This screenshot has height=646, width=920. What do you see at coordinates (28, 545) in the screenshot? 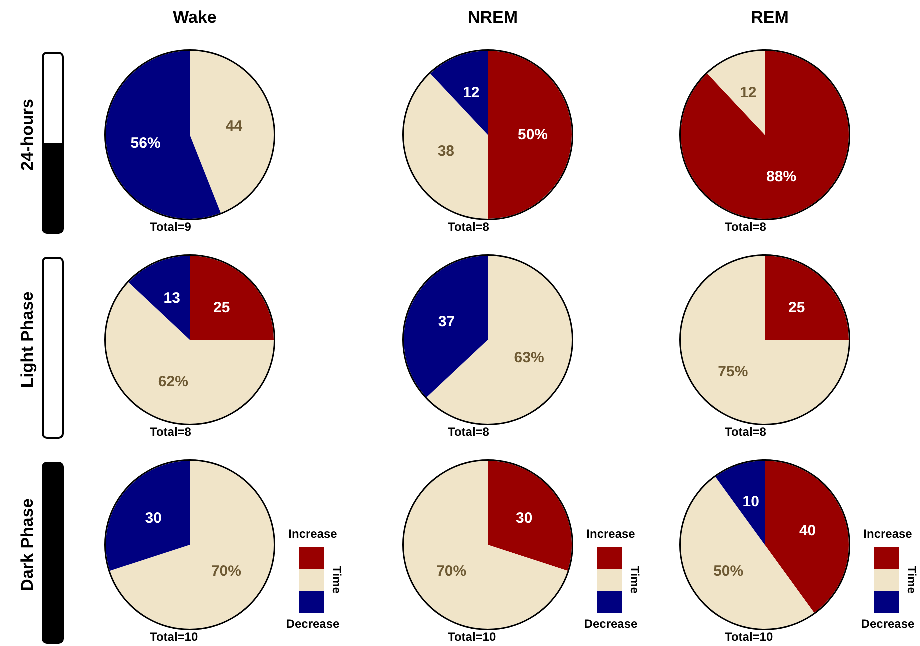
I see `text: Dark Phase` at bounding box center [28, 545].